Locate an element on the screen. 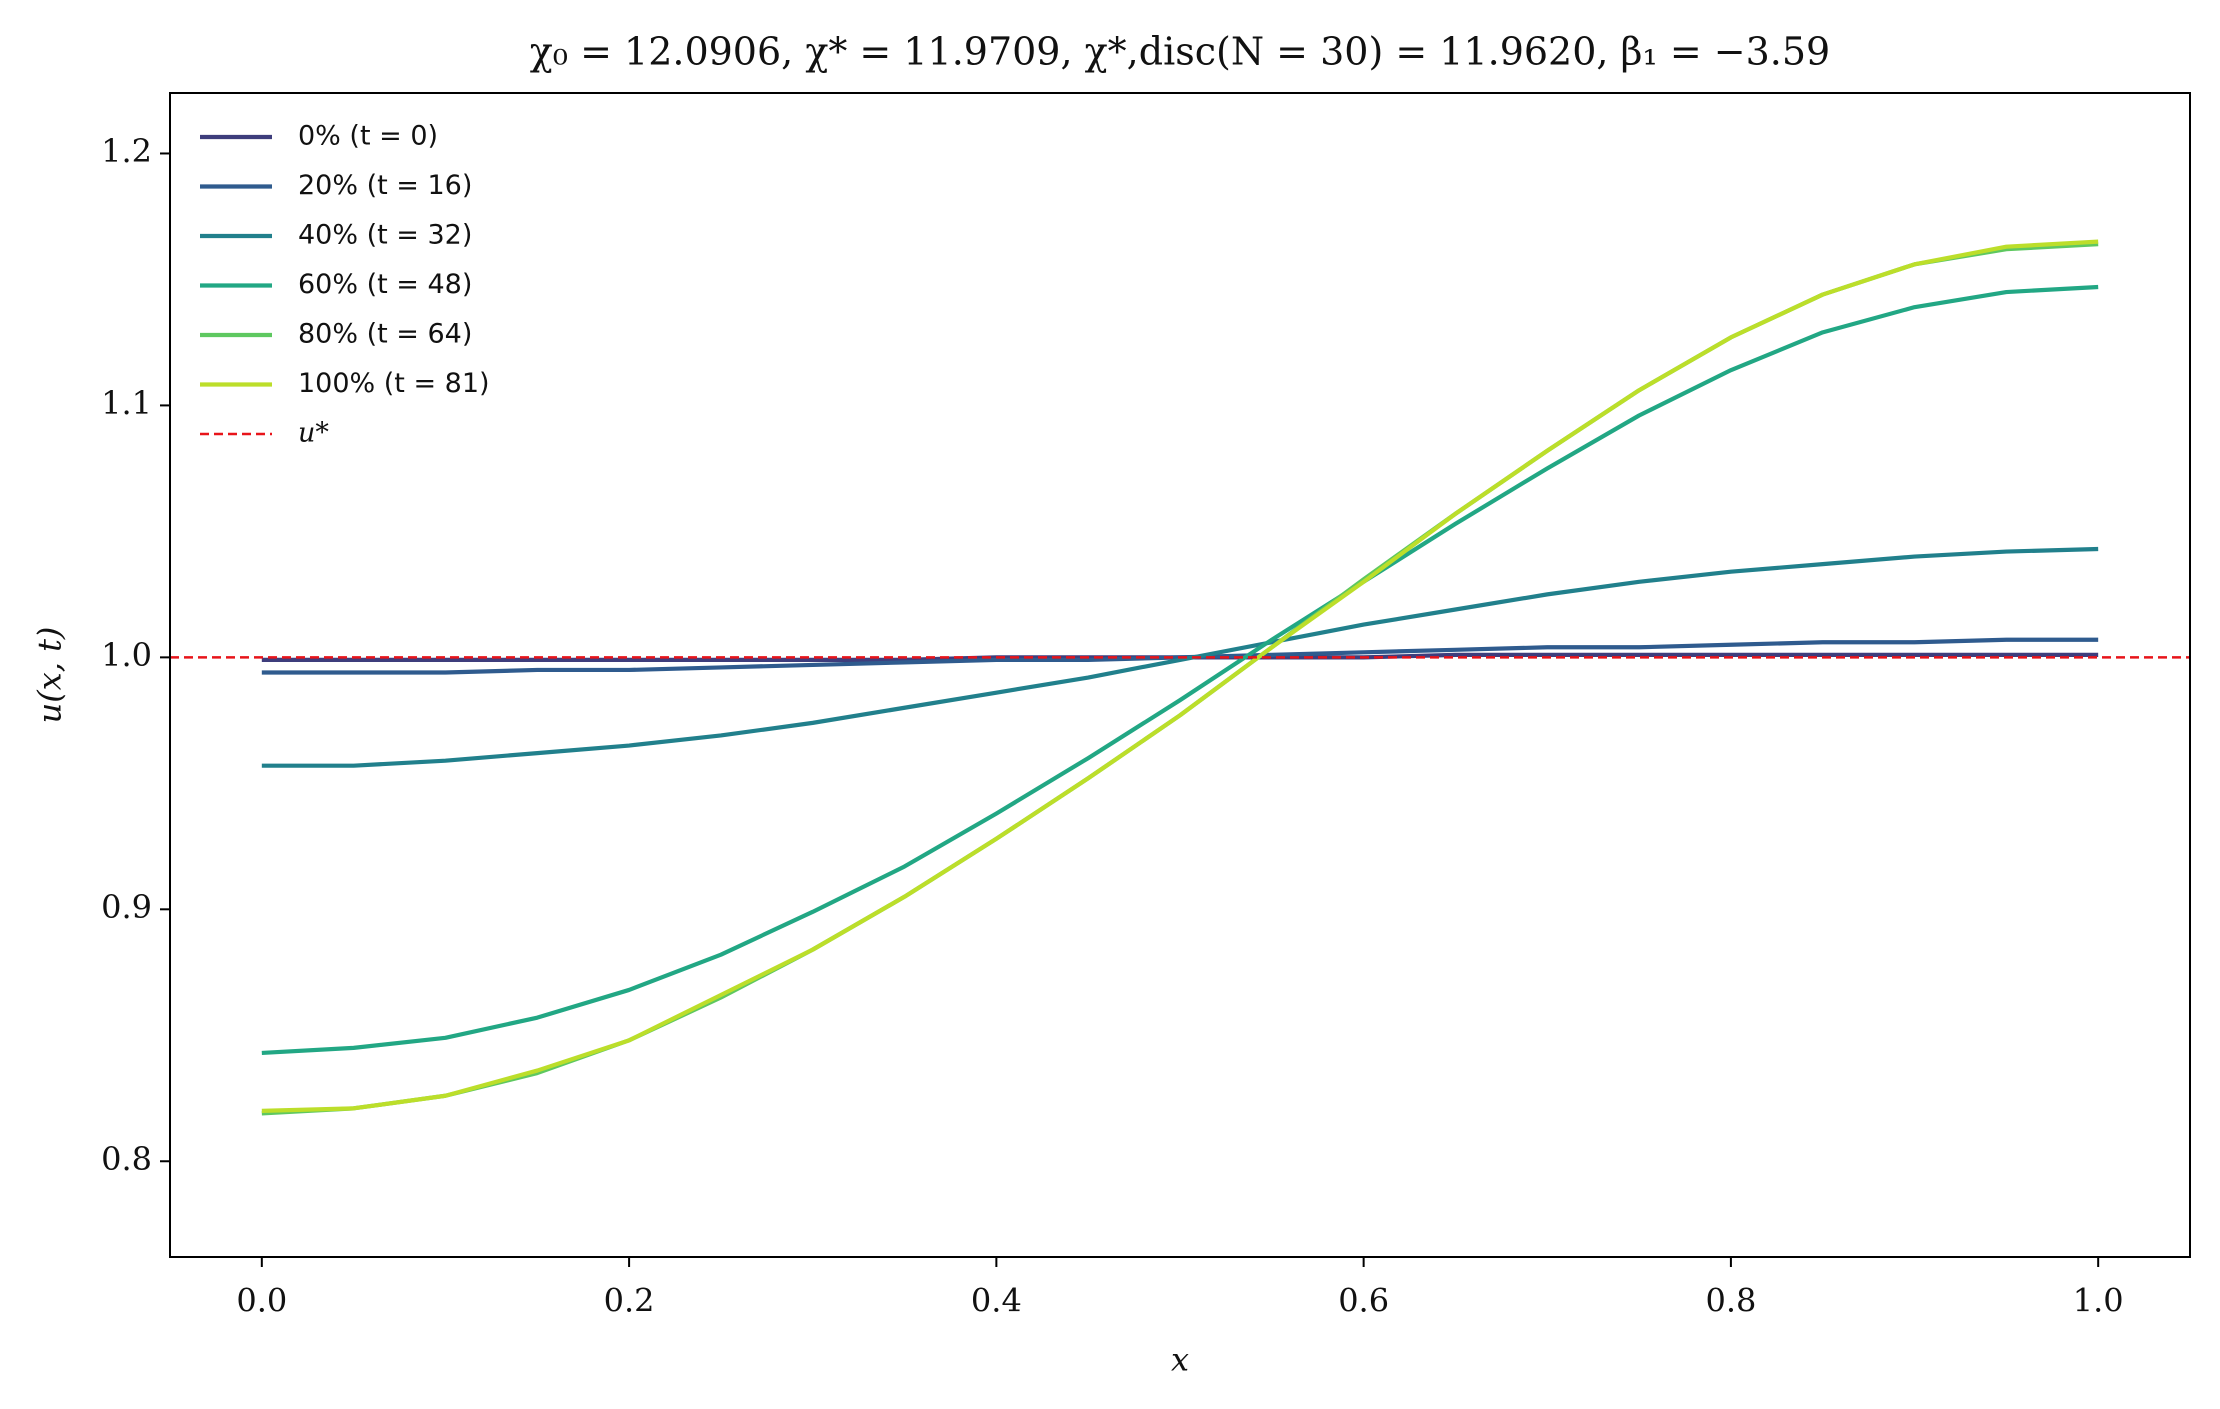  y-tick-label: 0.8 is located at coordinates (126, 1159).